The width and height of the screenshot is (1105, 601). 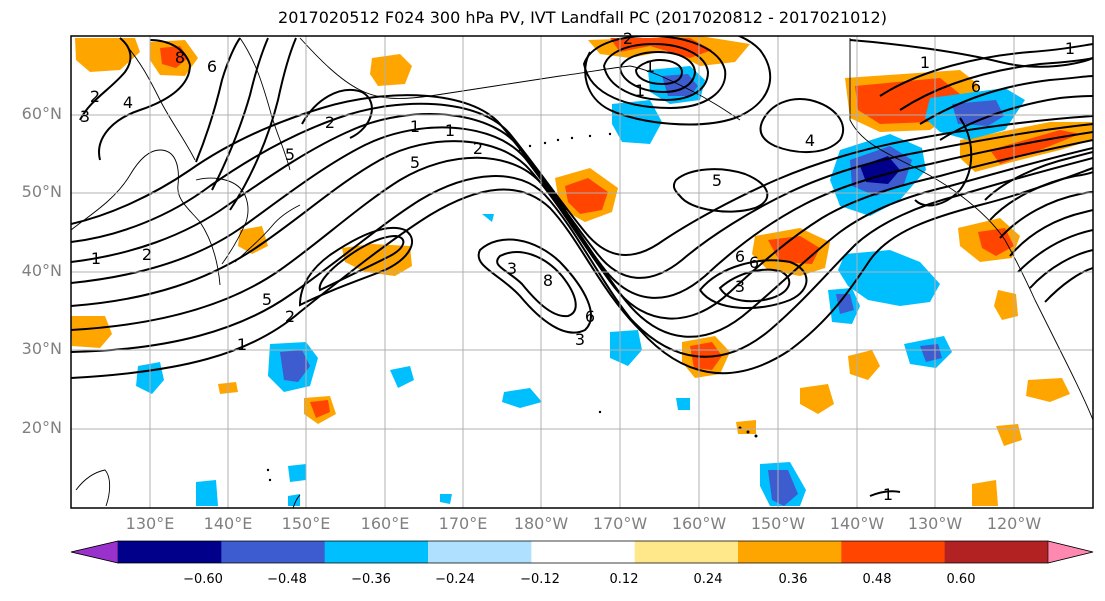 I want to click on colorbar-arrow-low, so click(x=94, y=552).